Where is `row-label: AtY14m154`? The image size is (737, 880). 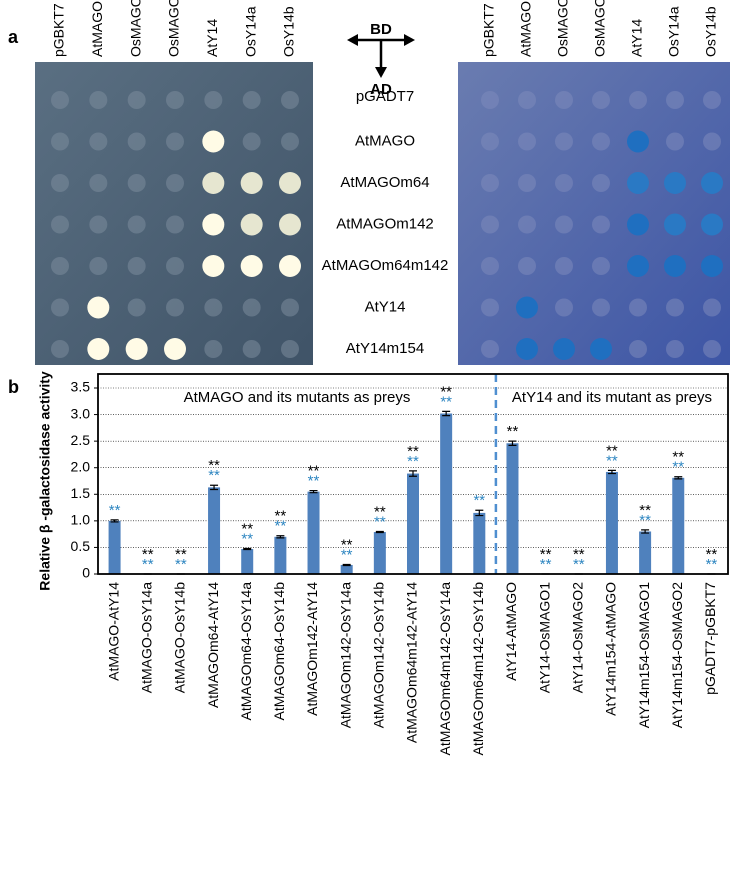 row-label: AtY14m154 is located at coordinates (385, 348).